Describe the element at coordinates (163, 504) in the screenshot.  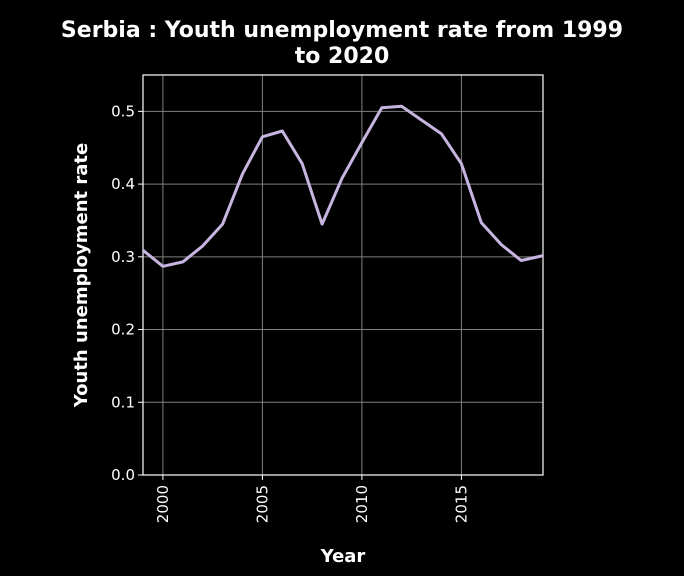
I see `x-tick-label: 2000` at that location.